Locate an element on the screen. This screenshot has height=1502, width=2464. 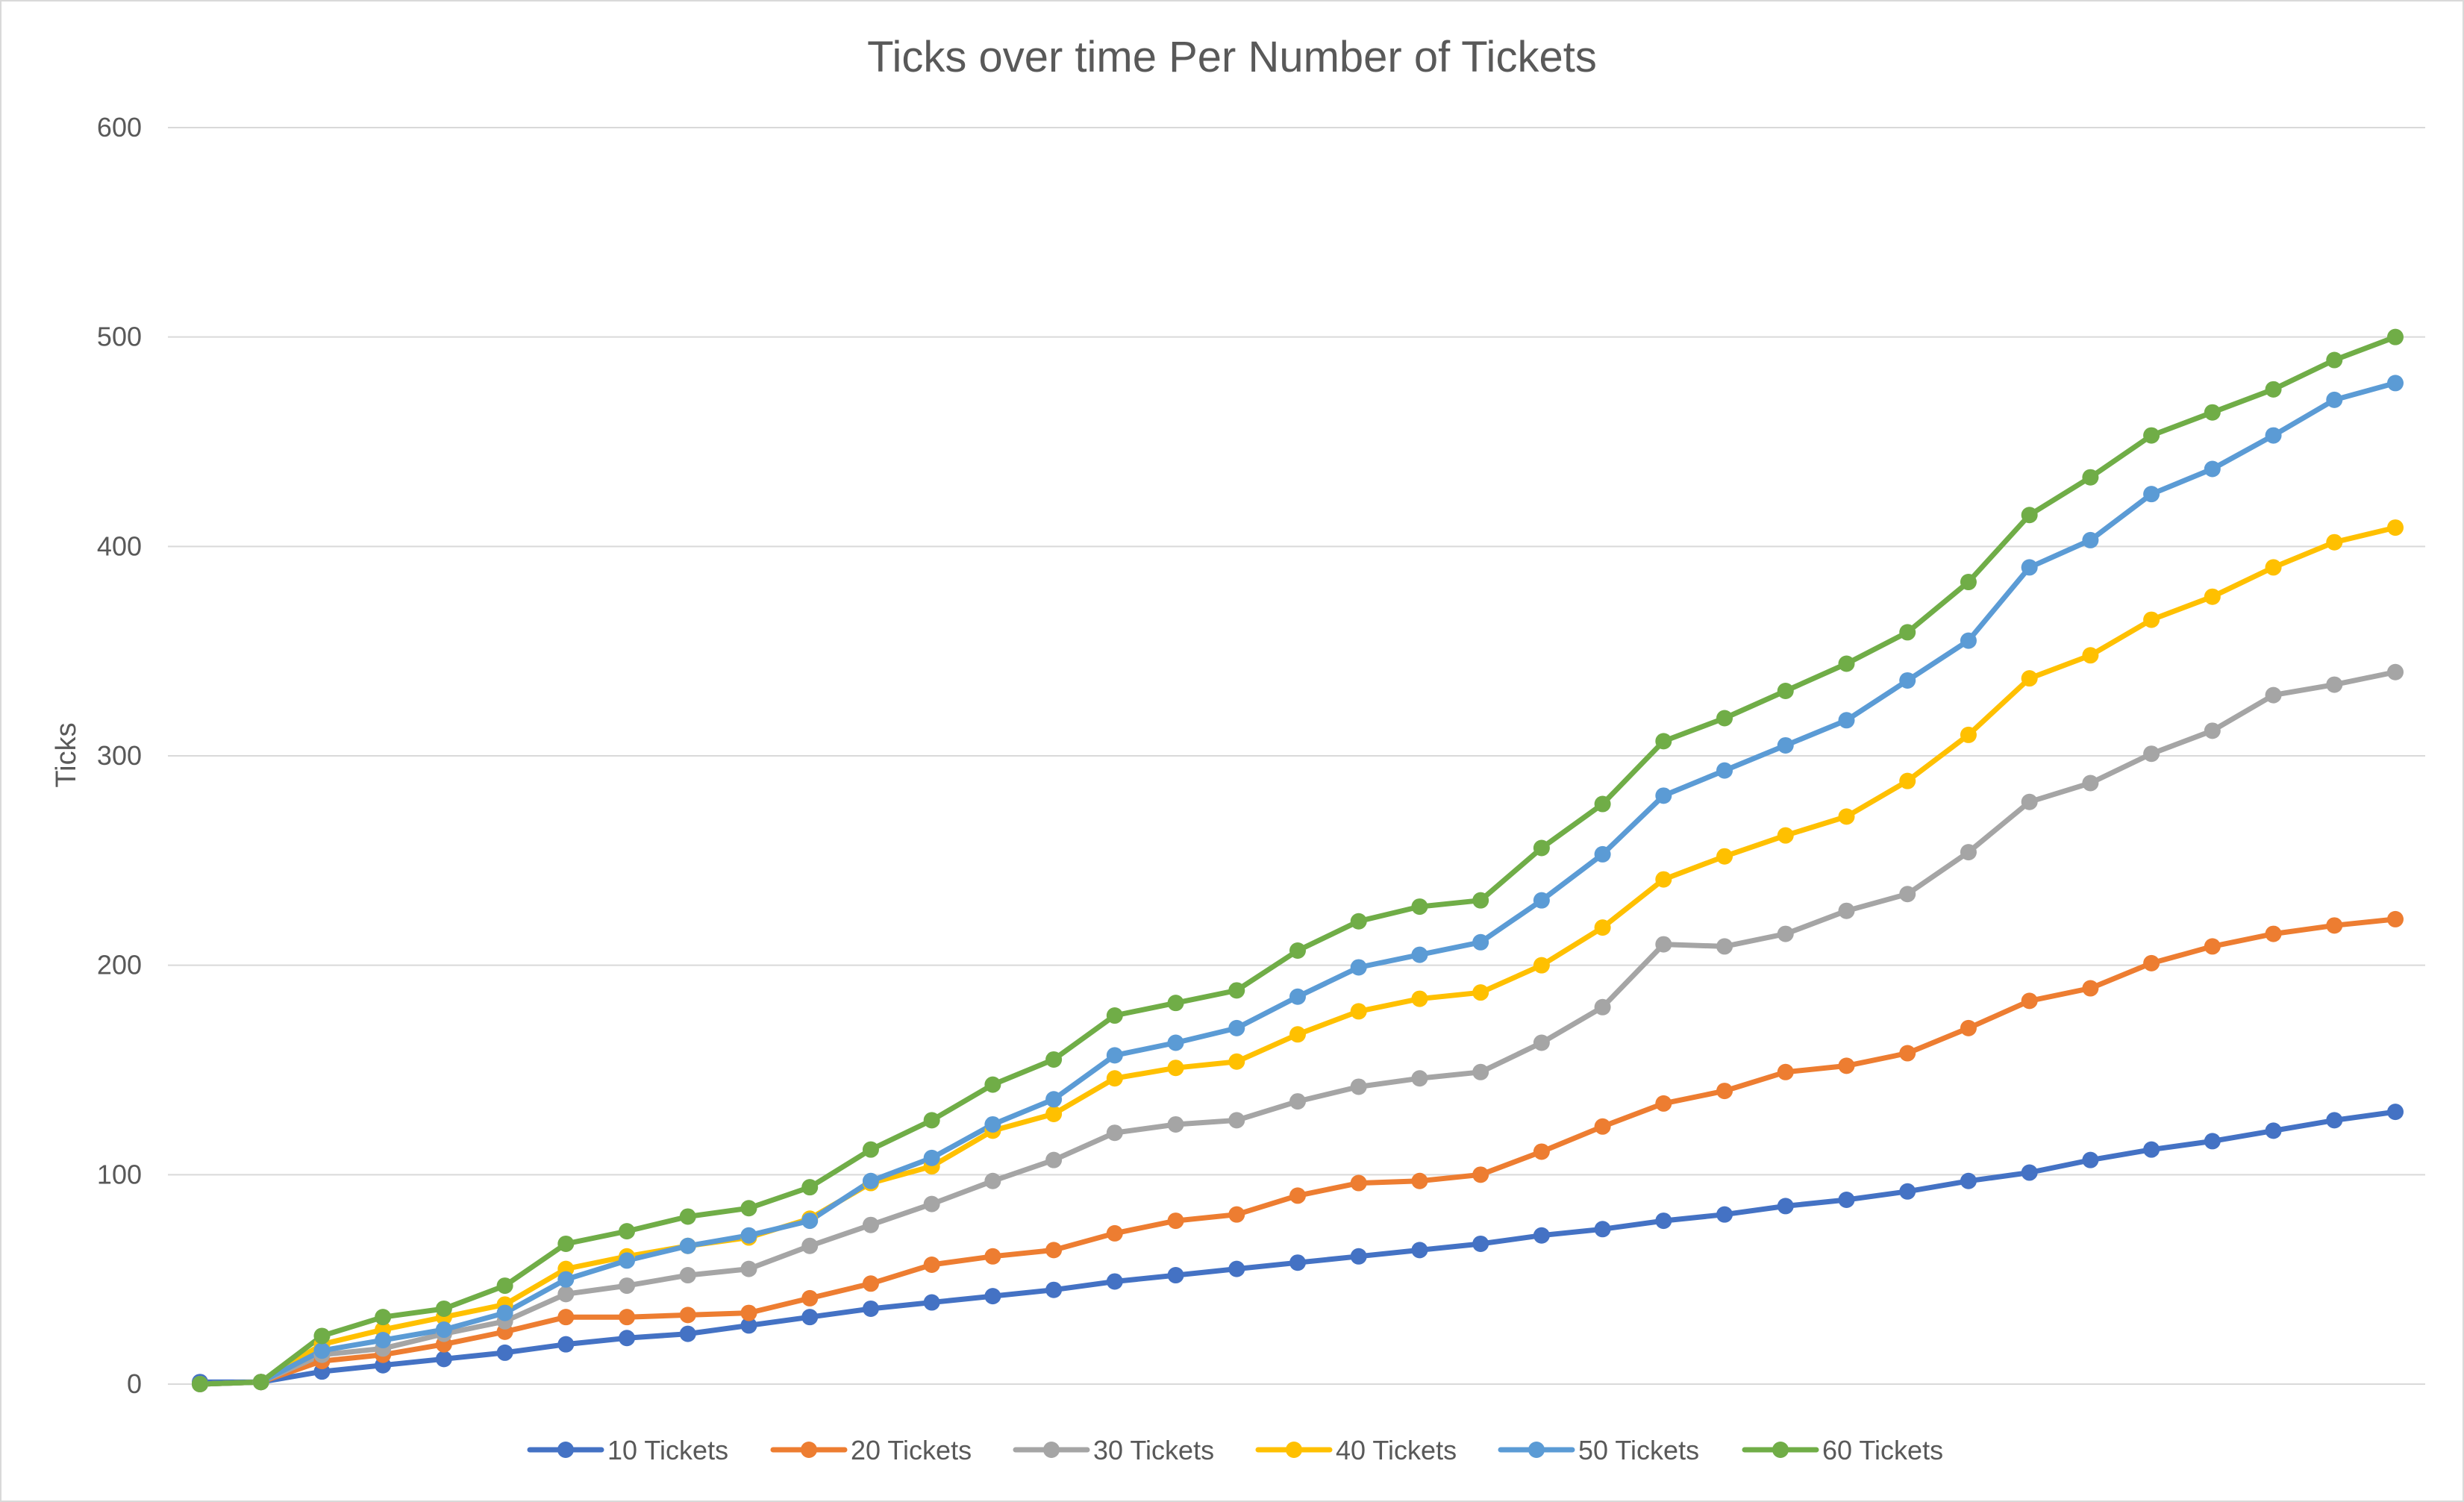
legend-label: 60 Tickets is located at coordinates (1882, 1450).